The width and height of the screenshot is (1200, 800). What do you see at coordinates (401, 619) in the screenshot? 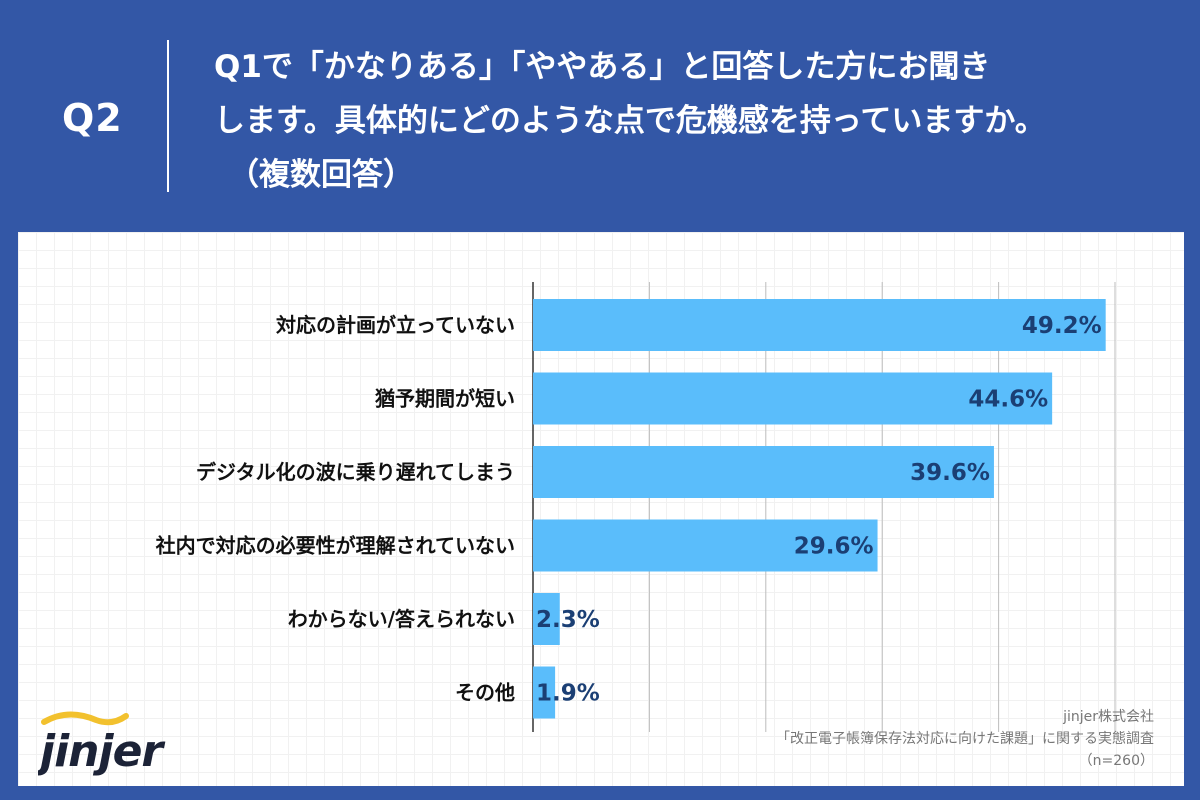
I see `category-label: わからない/答えられない` at bounding box center [401, 619].